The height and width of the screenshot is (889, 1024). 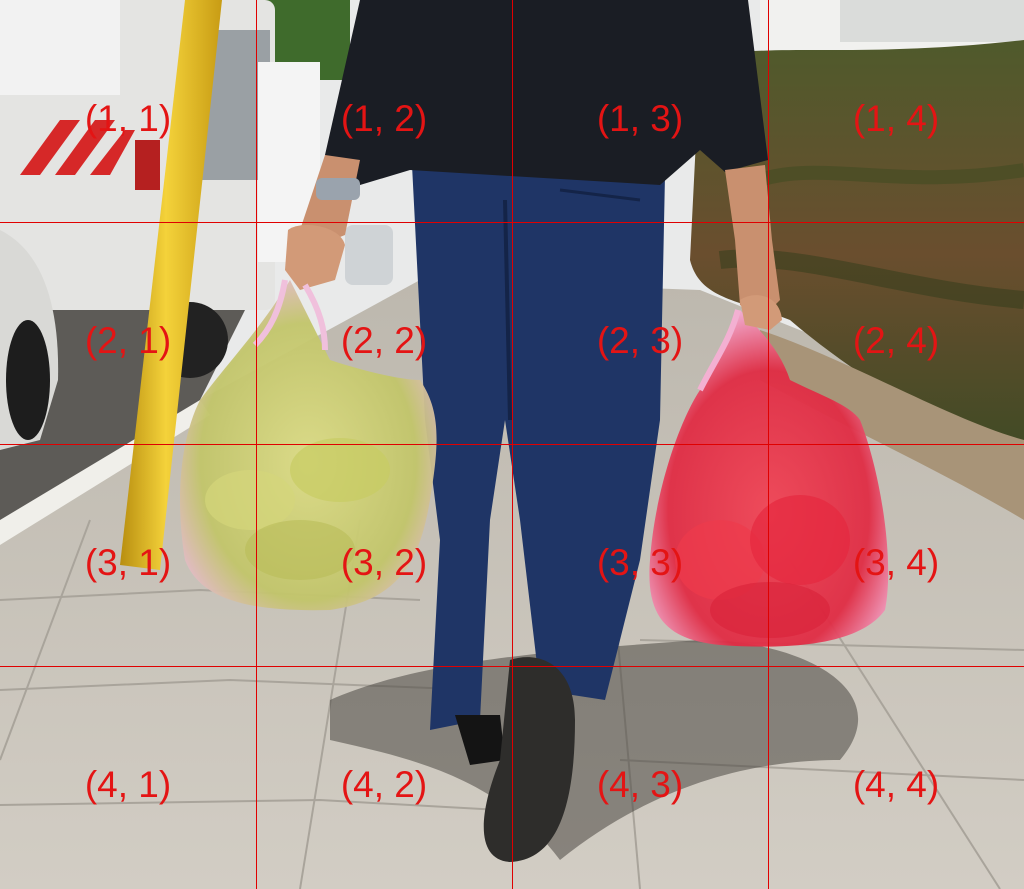 What do you see at coordinates (338, 189) in the screenshot?
I see `wristwatch` at bounding box center [338, 189].